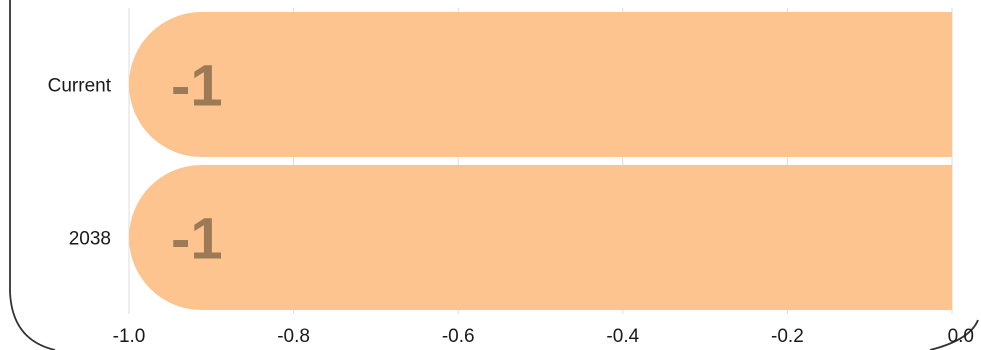 Image resolution: width=981 pixels, height=350 pixels. I want to click on category-label-0: Current, so click(80, 86).